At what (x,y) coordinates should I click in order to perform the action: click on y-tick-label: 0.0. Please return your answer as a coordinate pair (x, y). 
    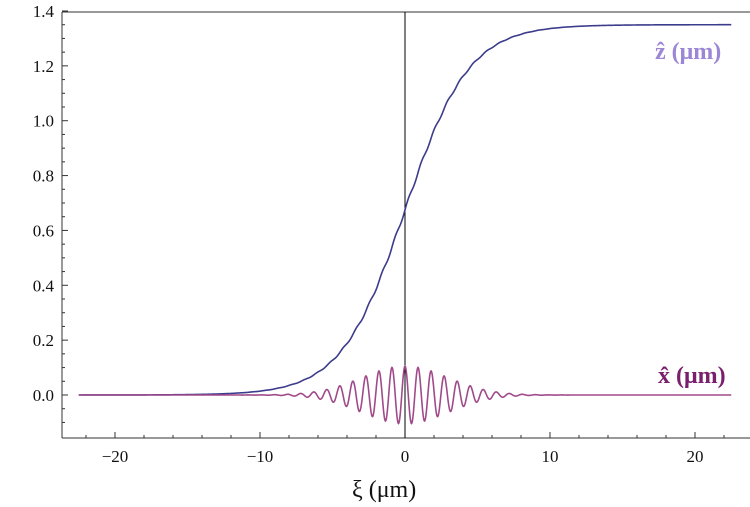
    Looking at the image, I should click on (43, 395).